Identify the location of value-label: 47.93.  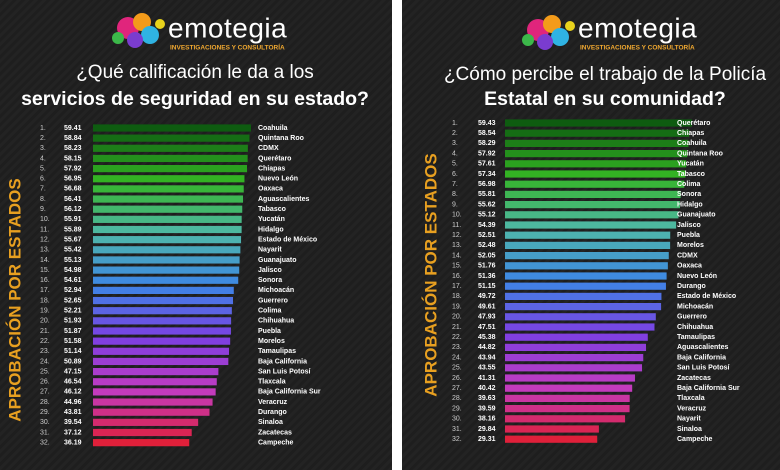
(487, 317).